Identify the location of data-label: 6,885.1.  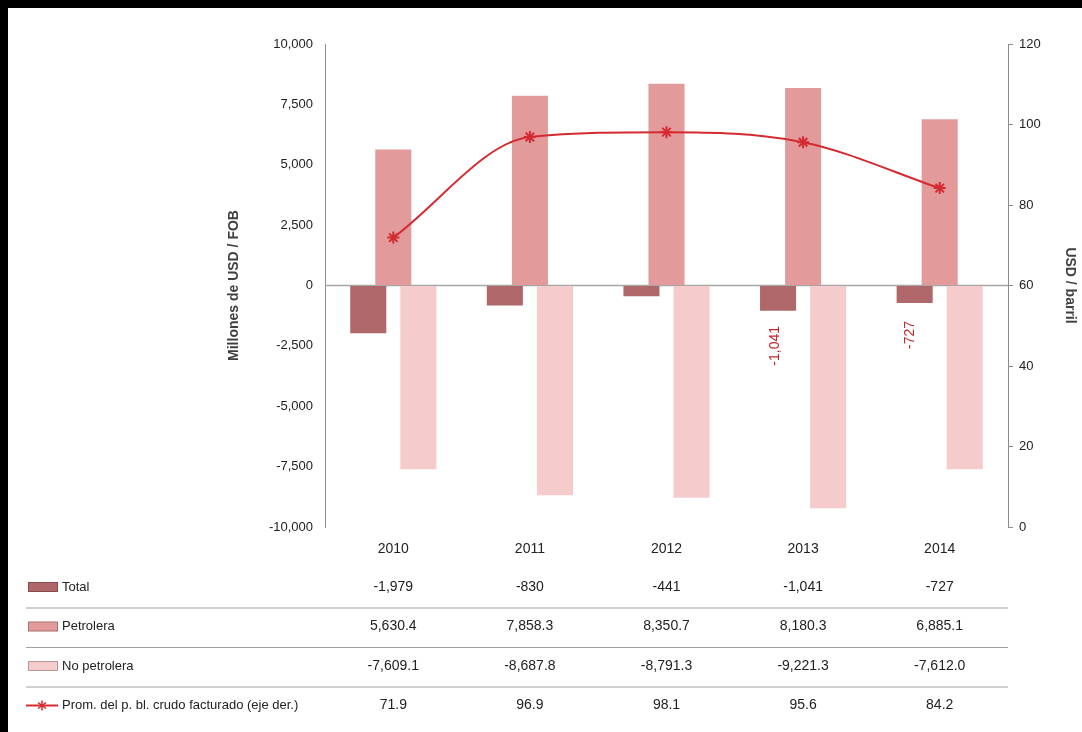
(940, 625).